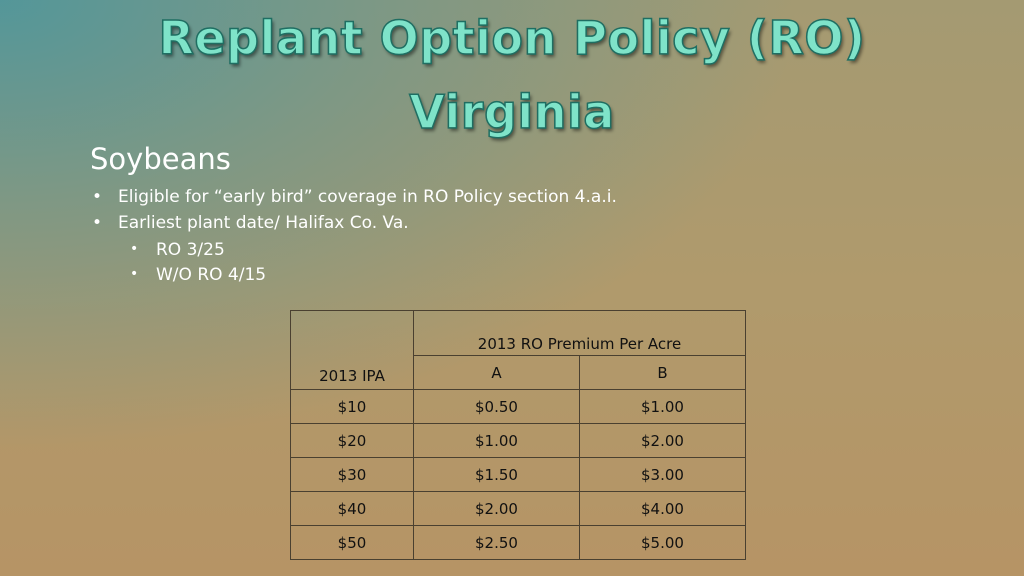  Describe the element at coordinates (662, 508) in the screenshot. I see `premium-b-cell: $4.00` at that location.